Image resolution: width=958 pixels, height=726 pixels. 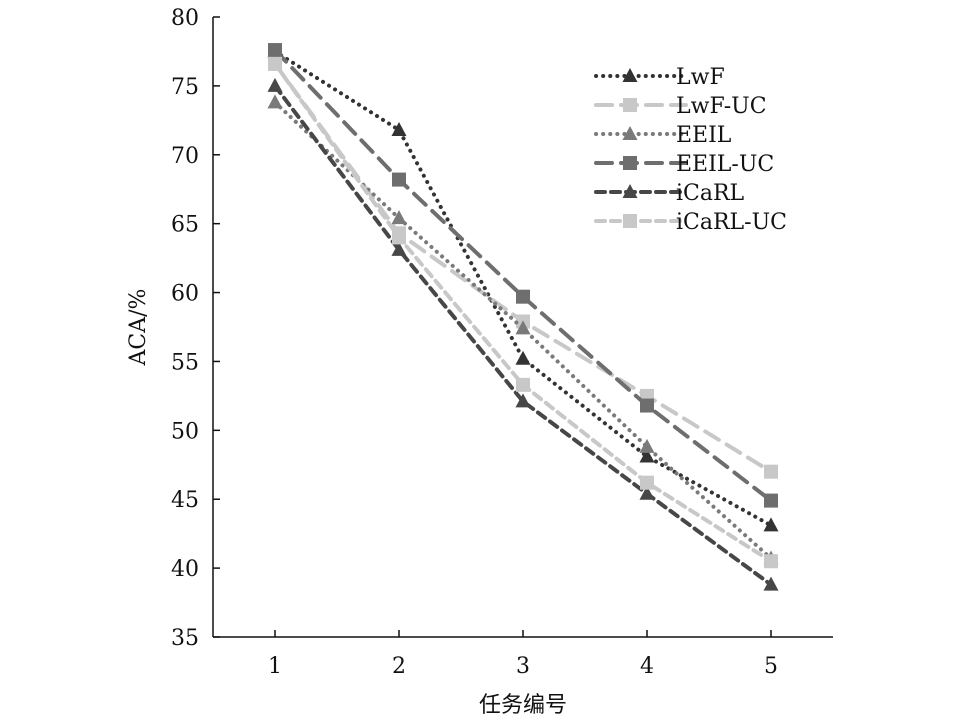 What do you see at coordinates (630, 163) in the screenshot?
I see `legend-marker-eeil-uc` at bounding box center [630, 163].